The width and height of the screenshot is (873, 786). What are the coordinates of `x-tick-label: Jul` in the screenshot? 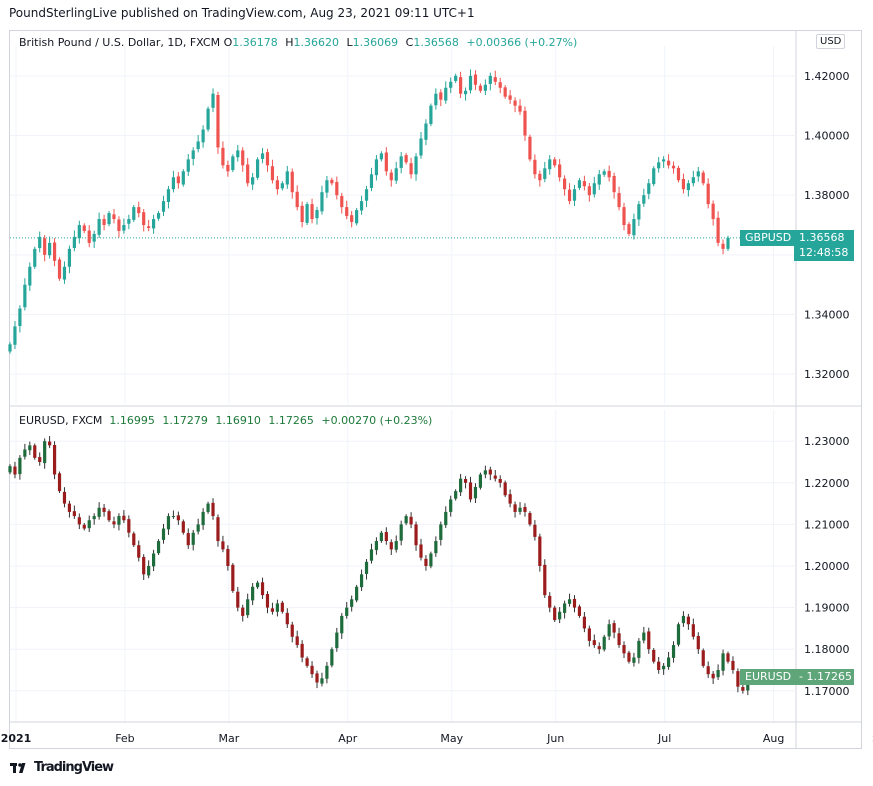 It's located at (664, 738).